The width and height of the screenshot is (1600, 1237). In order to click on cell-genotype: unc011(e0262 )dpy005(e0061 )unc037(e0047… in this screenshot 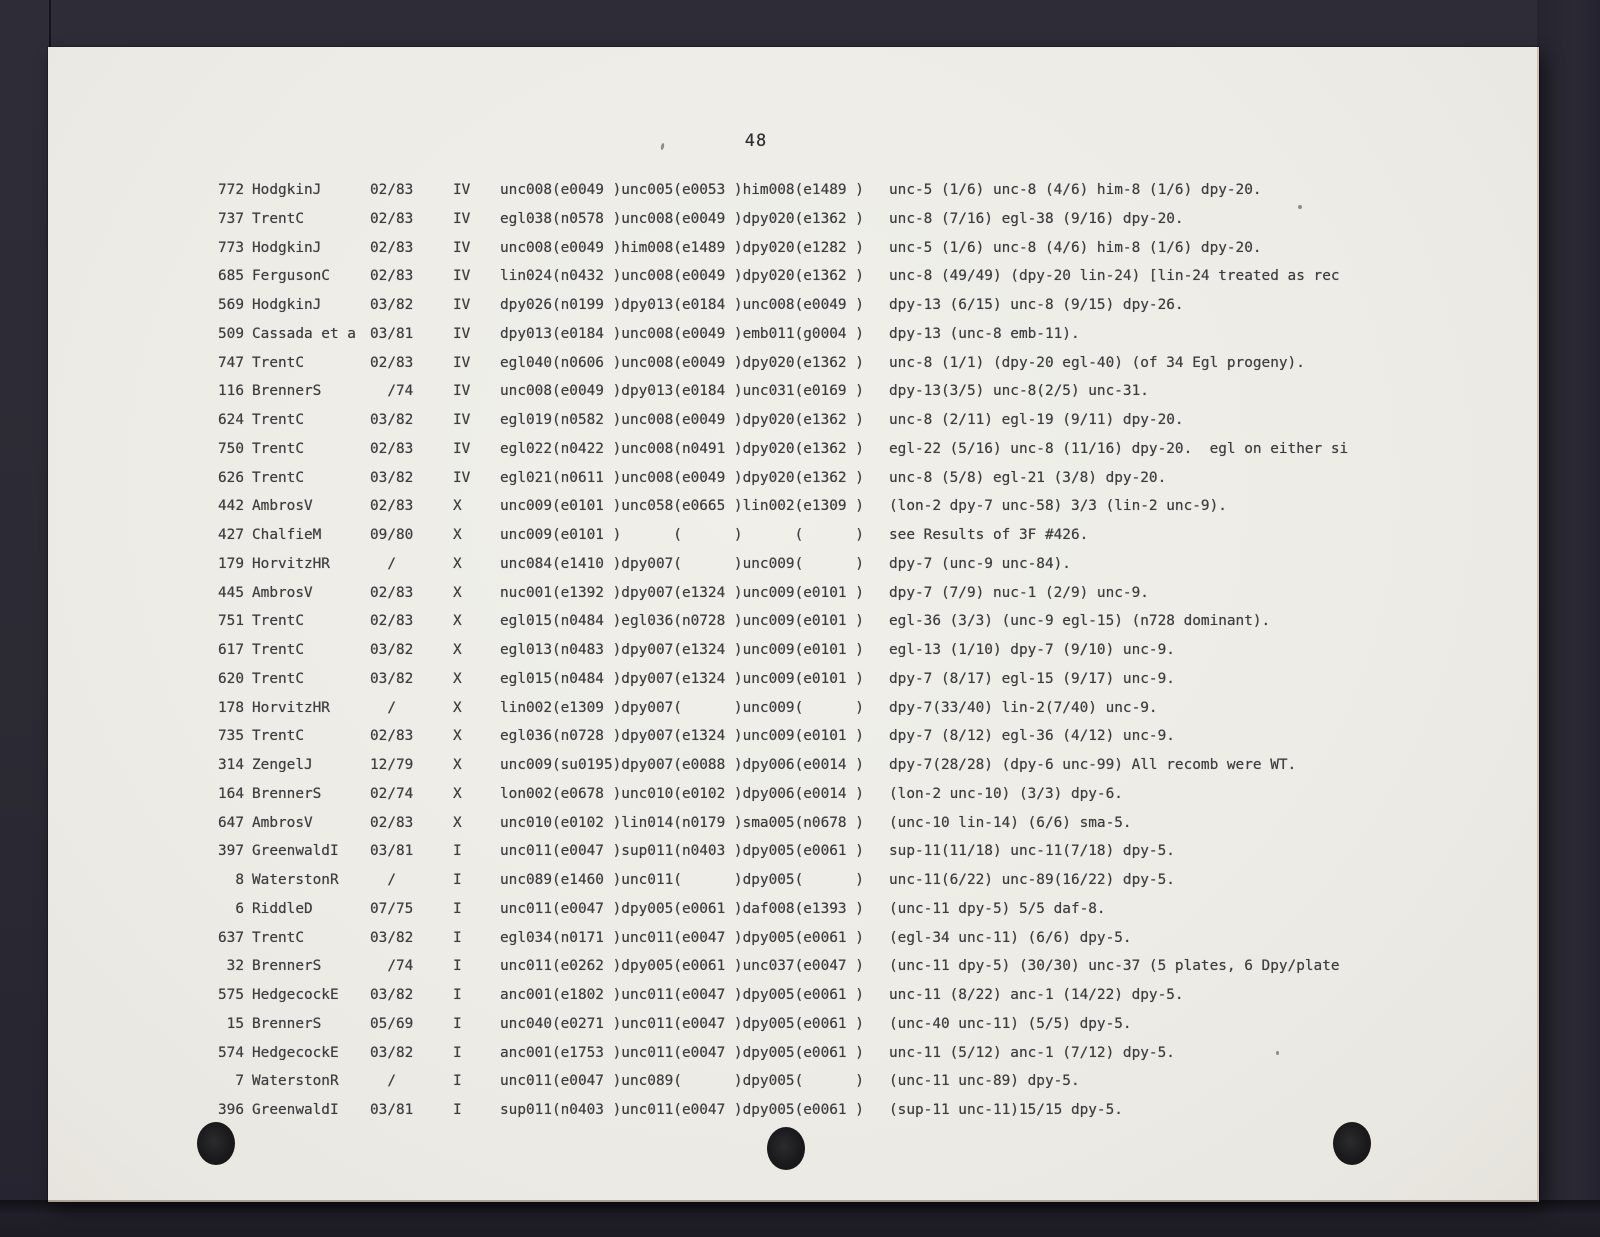, I will do `click(682, 966)`.